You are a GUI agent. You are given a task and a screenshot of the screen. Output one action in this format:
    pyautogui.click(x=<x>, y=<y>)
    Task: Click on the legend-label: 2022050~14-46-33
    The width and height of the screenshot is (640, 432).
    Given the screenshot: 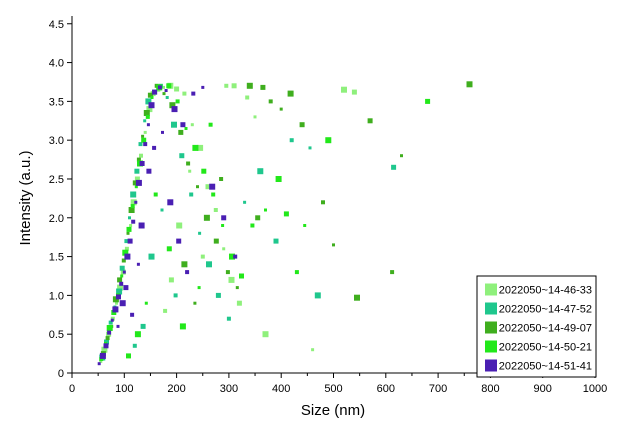 What is the action you would take?
    pyautogui.click(x=545, y=291)
    